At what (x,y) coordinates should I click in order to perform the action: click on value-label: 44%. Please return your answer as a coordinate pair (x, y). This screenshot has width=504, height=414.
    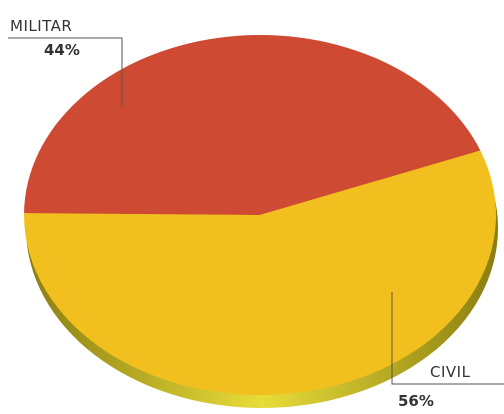
    Looking at the image, I should click on (62, 50).